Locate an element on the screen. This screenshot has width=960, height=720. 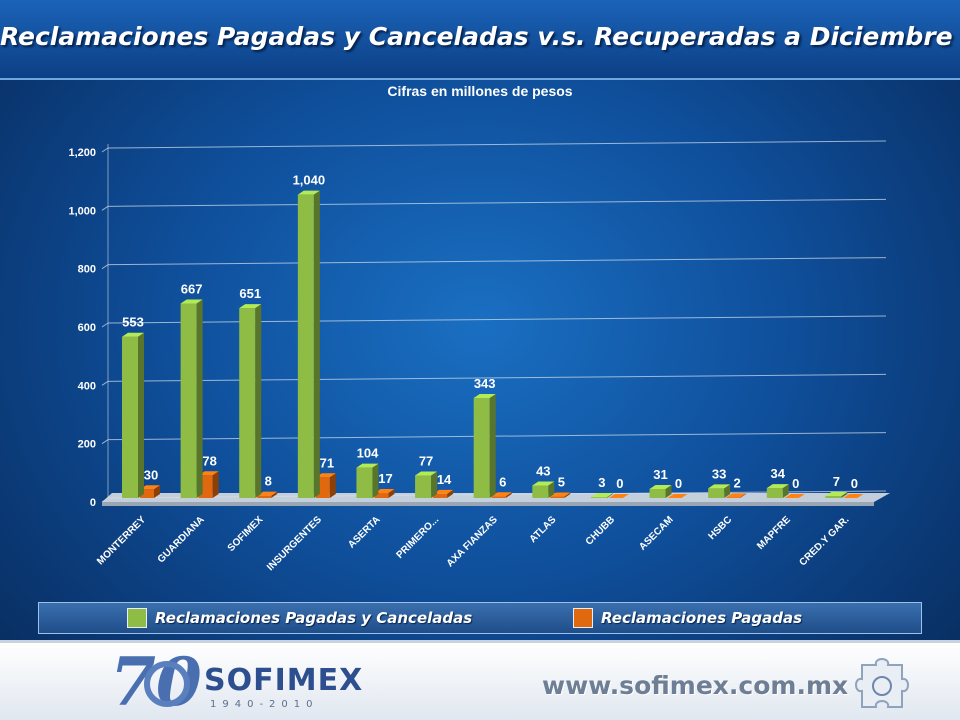
x-tick-label: ATLAS is located at coordinates (543, 529).